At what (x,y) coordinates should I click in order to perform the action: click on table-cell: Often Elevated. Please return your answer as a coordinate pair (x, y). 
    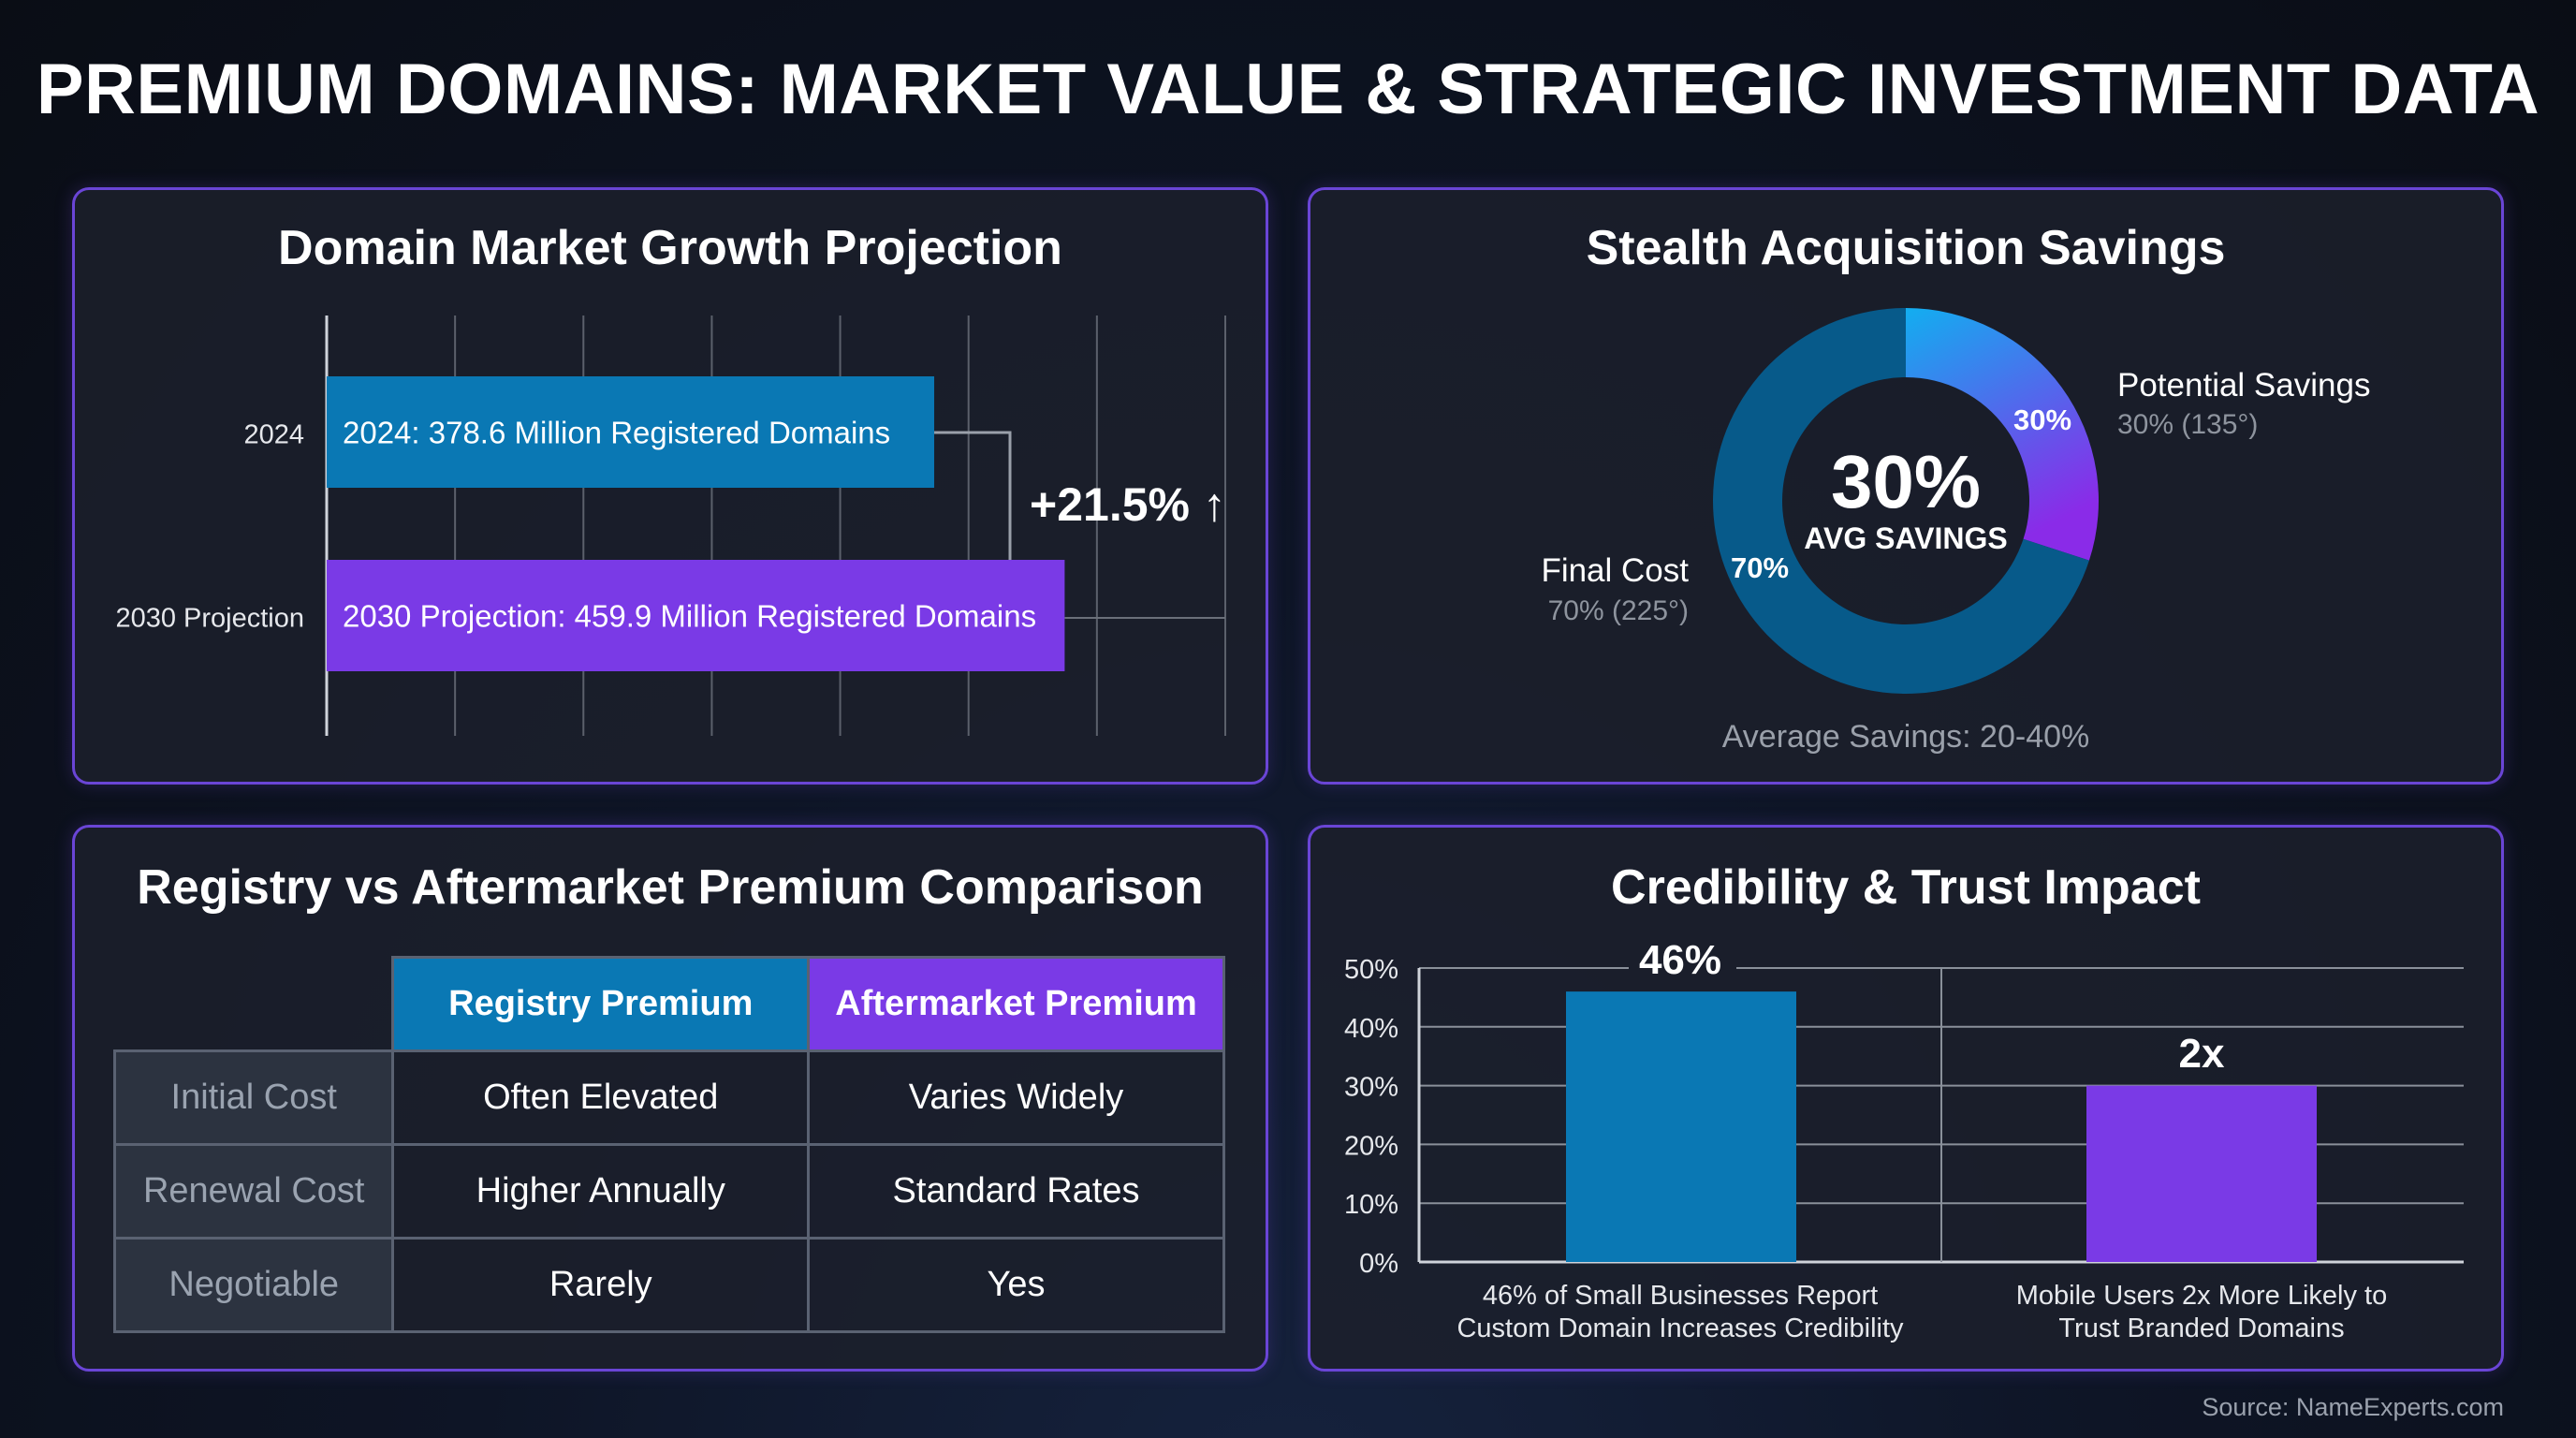
    Looking at the image, I should click on (601, 1097).